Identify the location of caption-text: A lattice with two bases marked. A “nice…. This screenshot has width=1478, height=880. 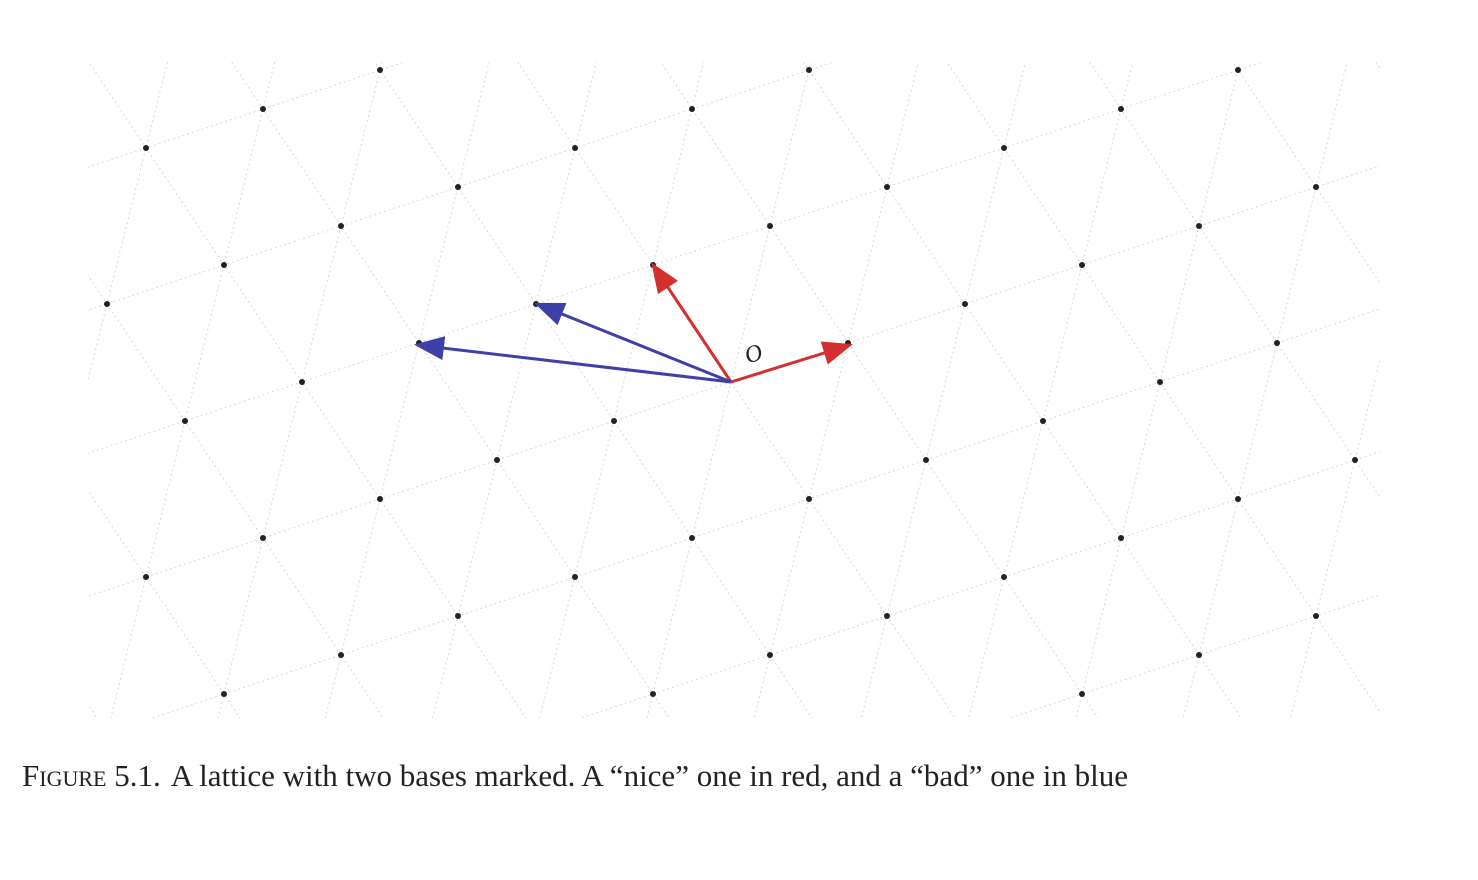
(649, 775).